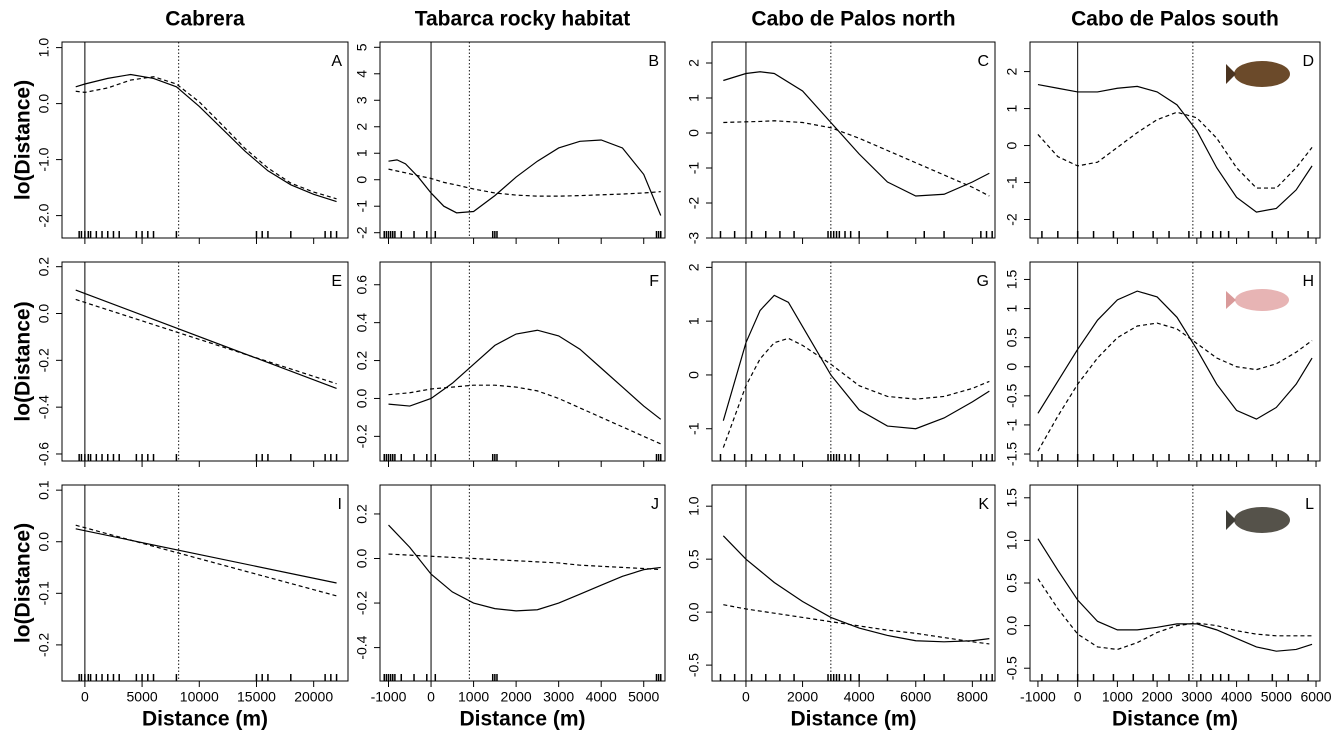 This screenshot has width=1338, height=736. What do you see at coordinates (1012, 540) in the screenshot?
I see `y-tick-label: 1.0` at bounding box center [1012, 540].